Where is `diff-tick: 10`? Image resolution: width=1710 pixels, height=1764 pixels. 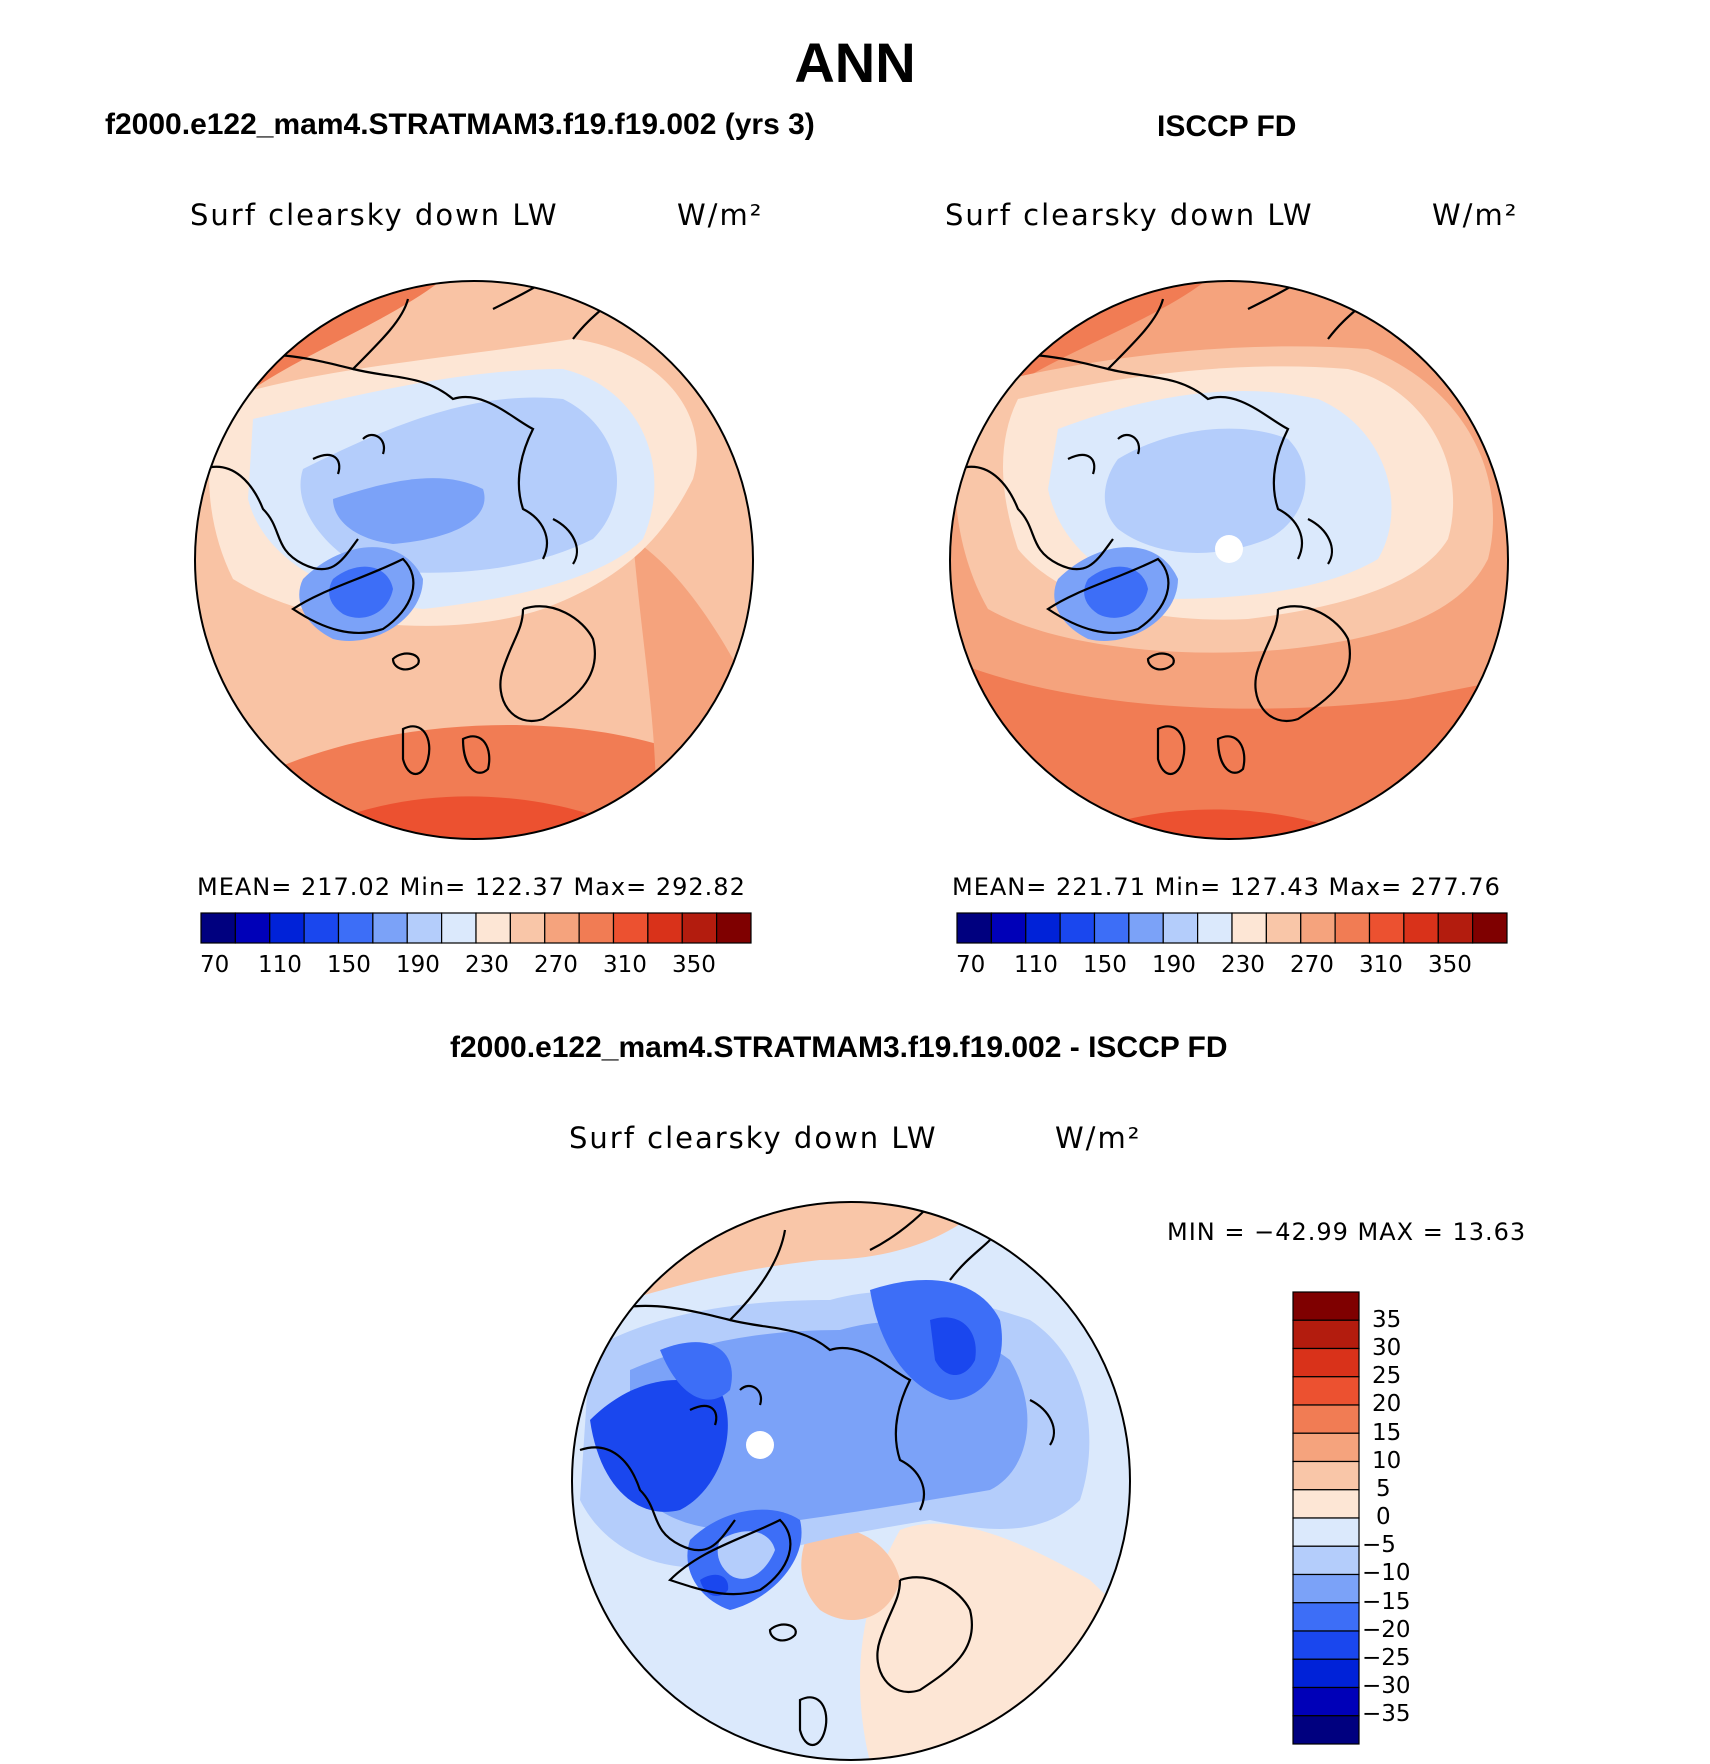 diff-tick: 10 is located at coordinates (1387, 1461).